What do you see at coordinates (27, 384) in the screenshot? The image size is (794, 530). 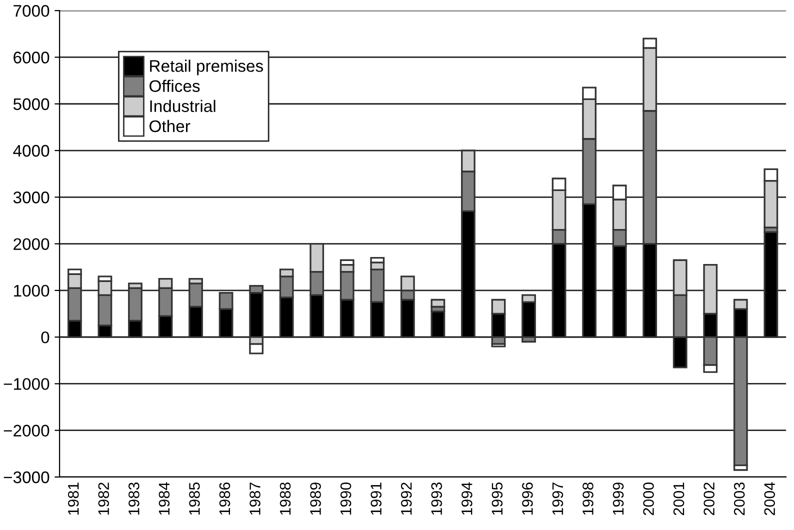 I see `y-tick-label: −1000` at bounding box center [27, 384].